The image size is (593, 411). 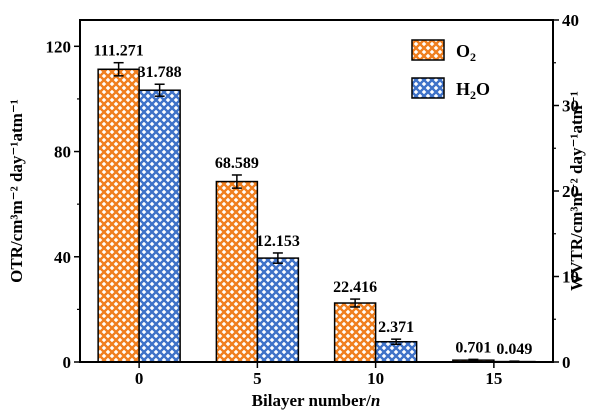 What do you see at coordinates (67, 362) in the screenshot?
I see `y-tick-label-0: 0` at bounding box center [67, 362].